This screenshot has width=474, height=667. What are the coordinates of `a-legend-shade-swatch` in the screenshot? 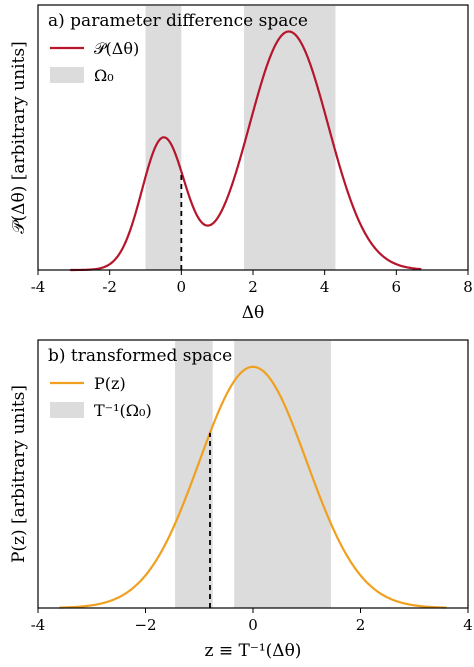 It's located at (67, 75).